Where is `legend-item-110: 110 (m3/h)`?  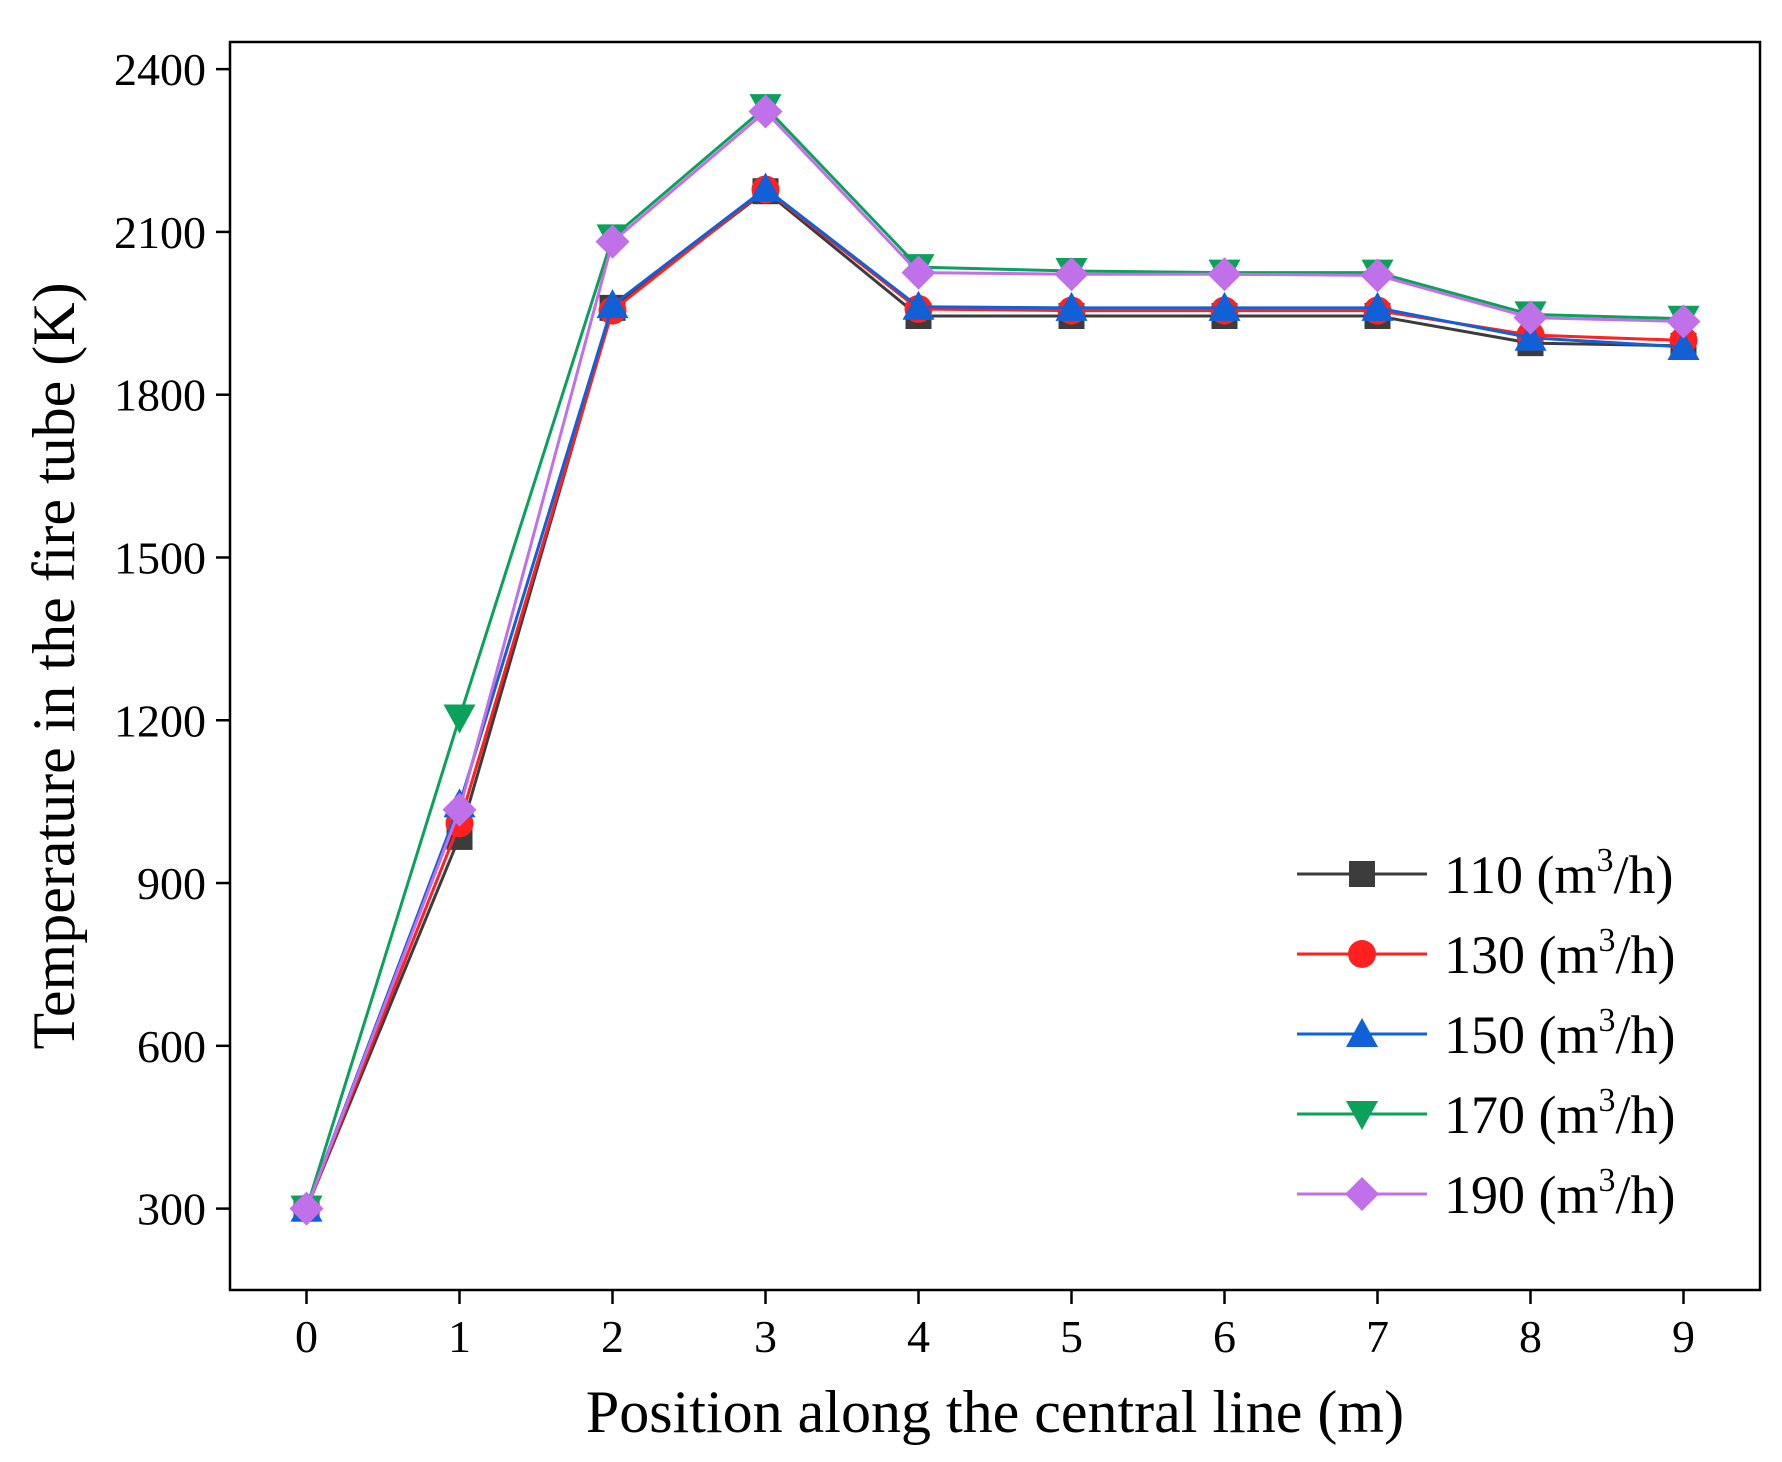
legend-item-110: 110 (m3/h) is located at coordinates (1485, 873).